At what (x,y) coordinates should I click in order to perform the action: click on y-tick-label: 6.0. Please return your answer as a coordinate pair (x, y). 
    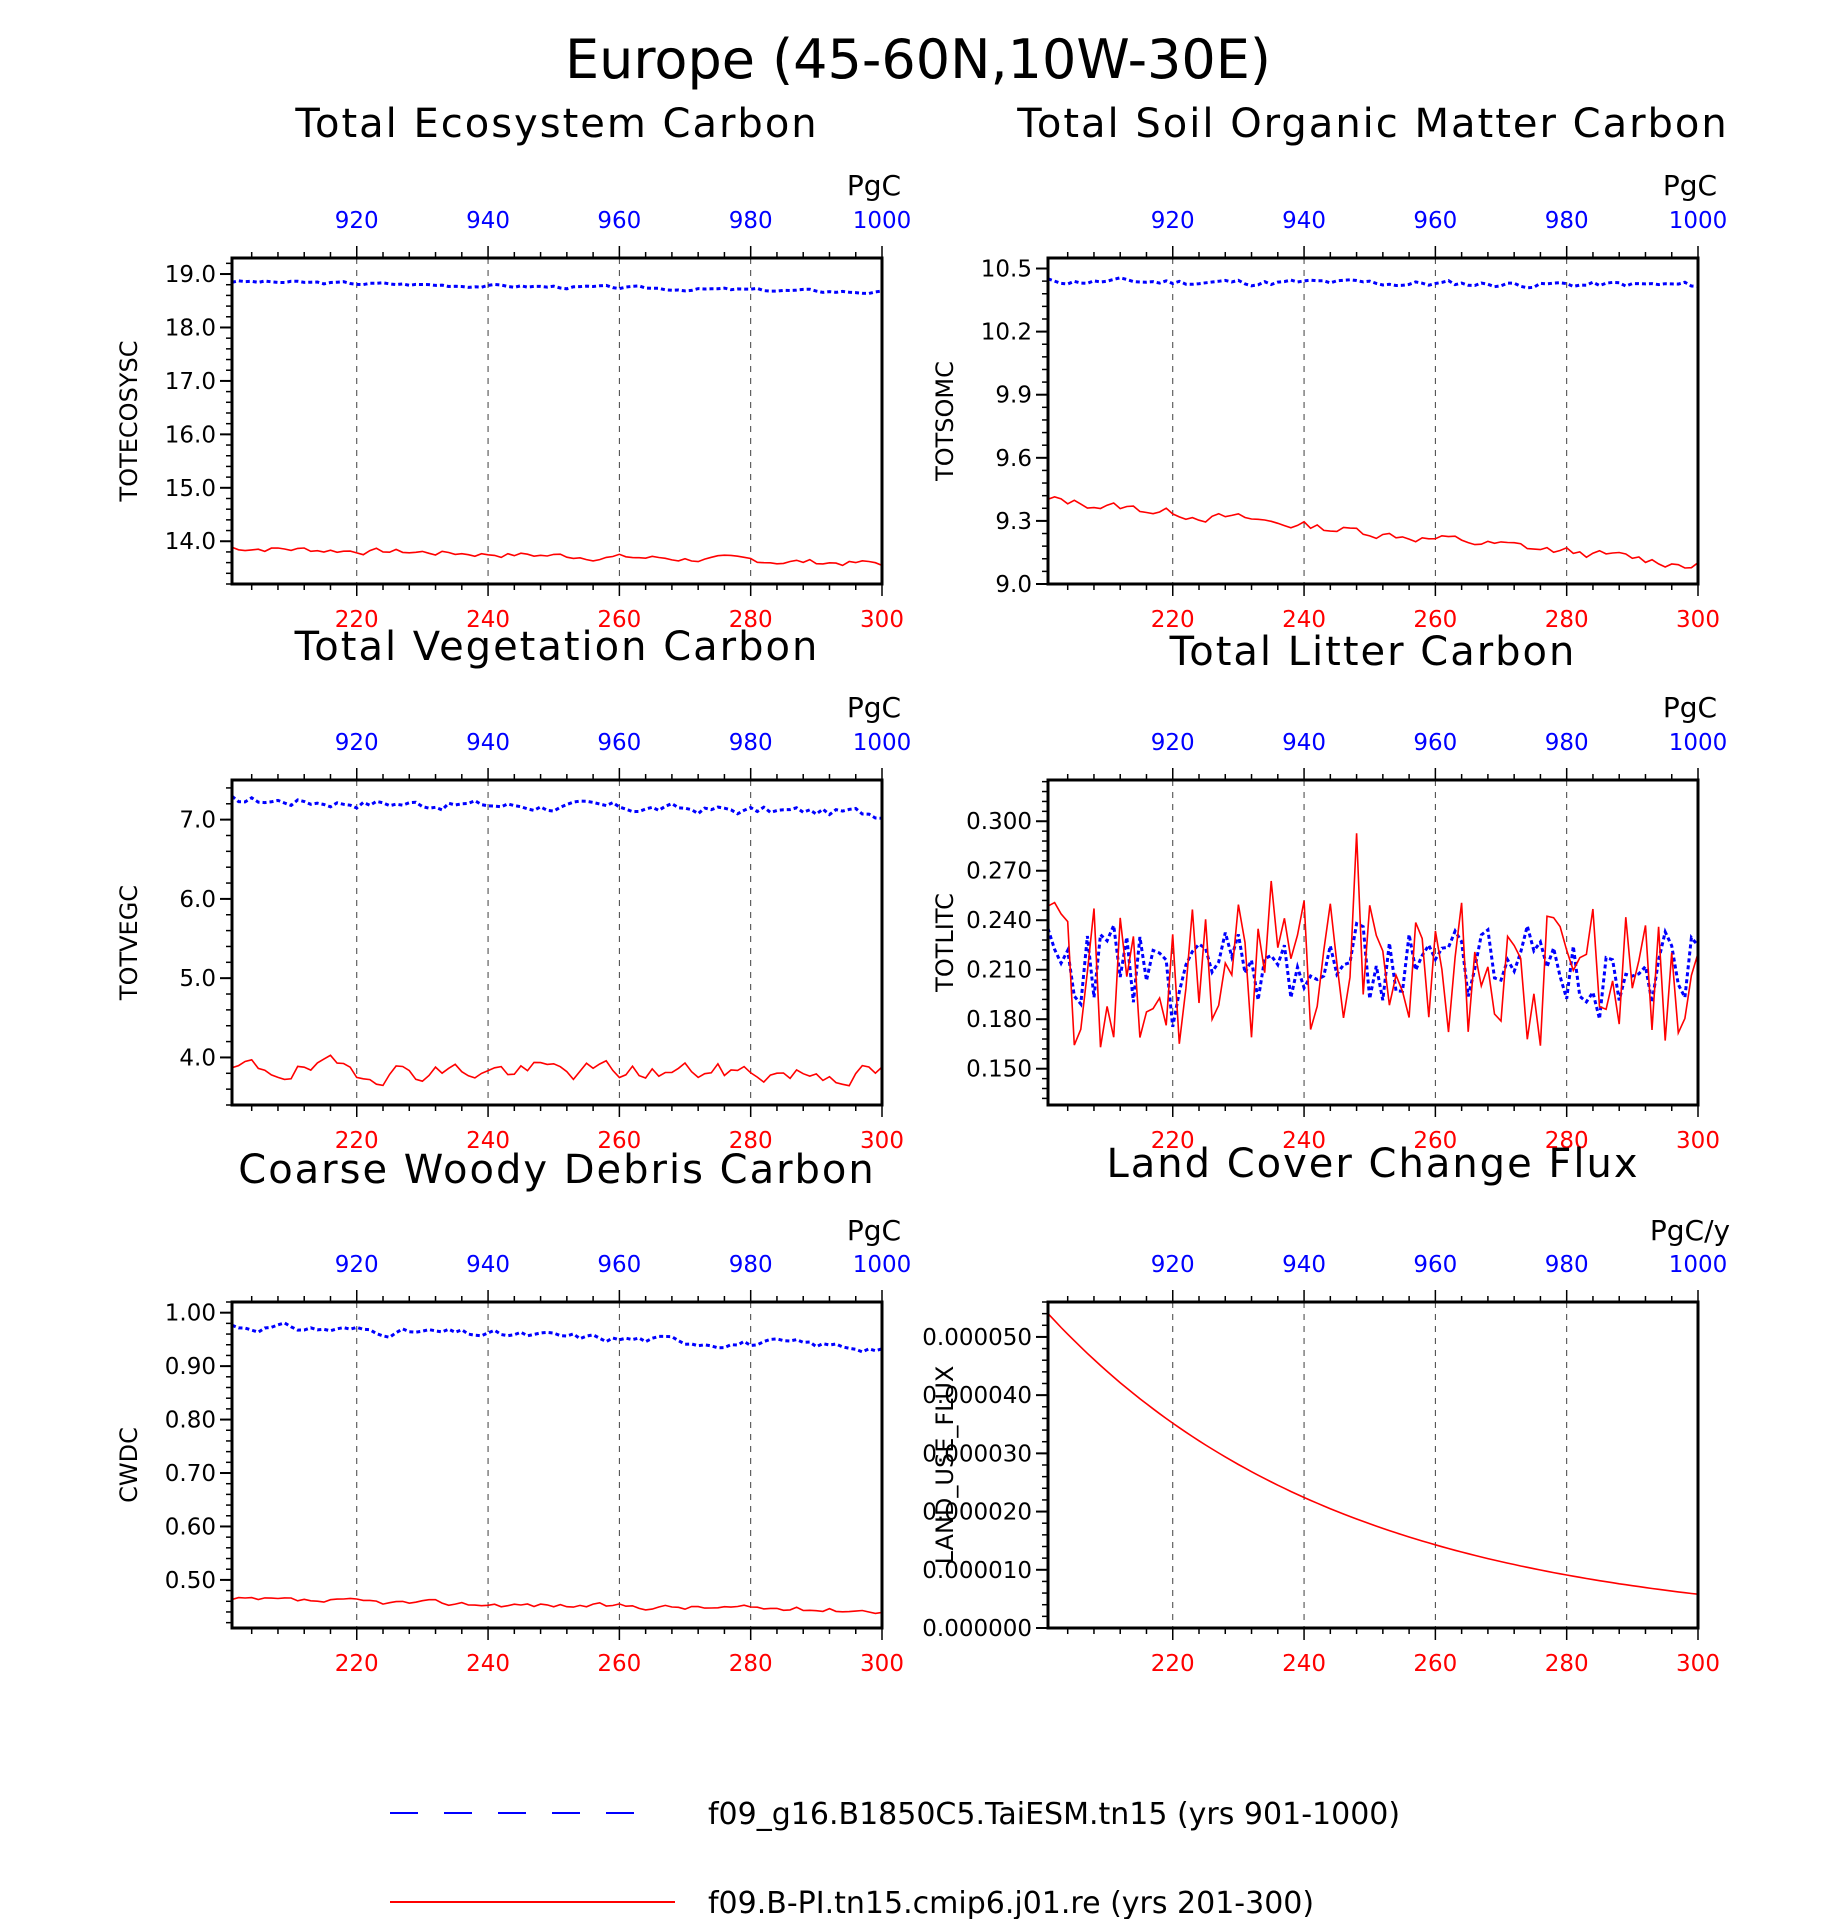
    Looking at the image, I should click on (197, 900).